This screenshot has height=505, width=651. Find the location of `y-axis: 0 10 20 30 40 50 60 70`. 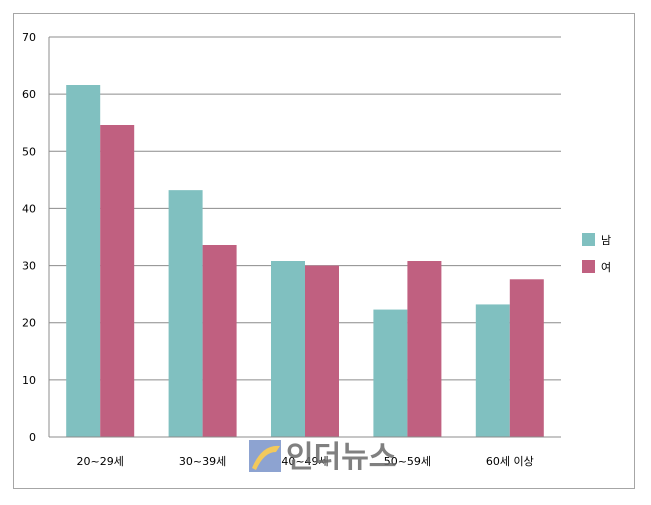

y-axis: 0 10 20 30 40 50 60 70 is located at coordinates (36, 237).